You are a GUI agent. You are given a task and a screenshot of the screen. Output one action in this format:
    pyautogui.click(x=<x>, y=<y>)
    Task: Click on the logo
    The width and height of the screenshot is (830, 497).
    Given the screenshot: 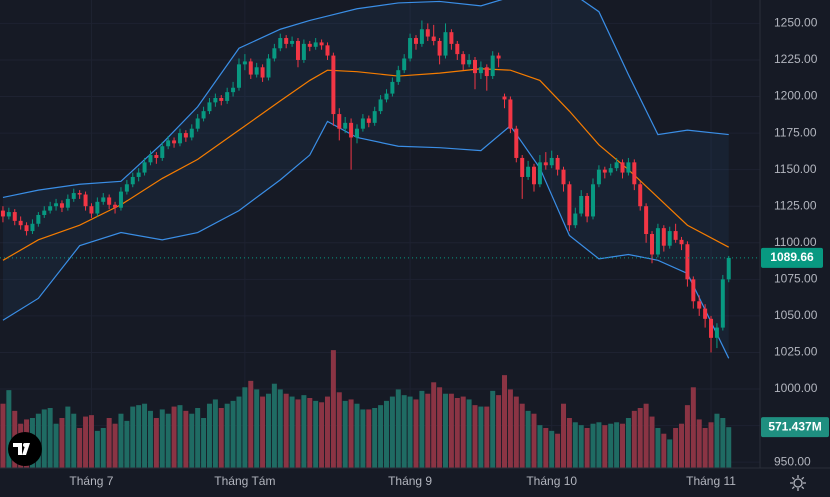 What is the action you would take?
    pyautogui.click(x=25, y=449)
    